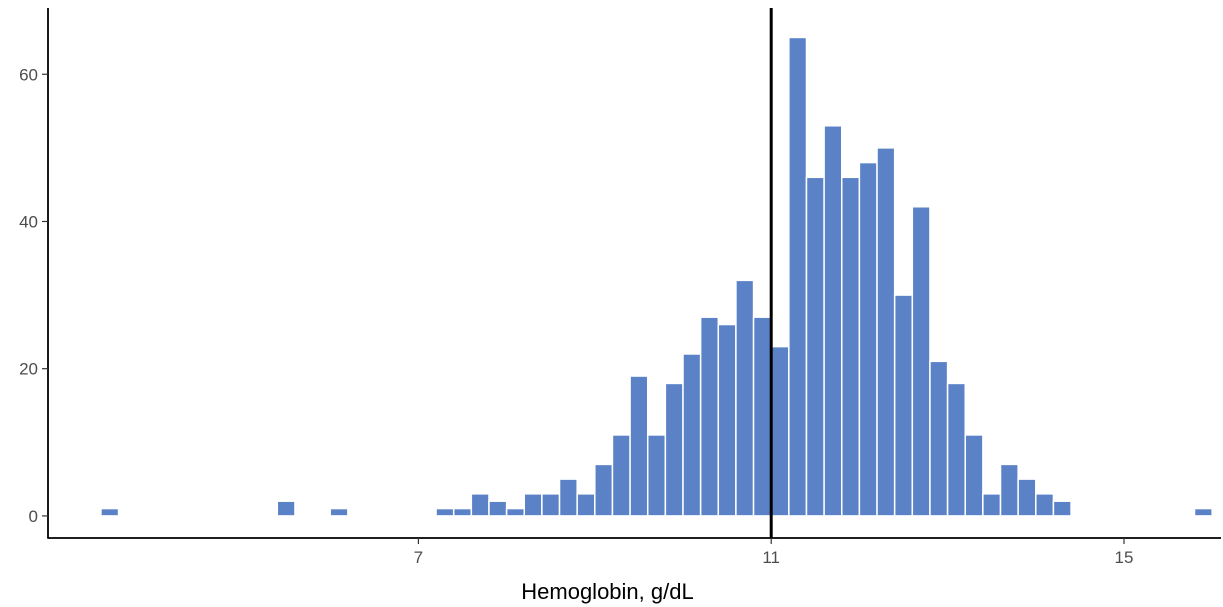  Describe the element at coordinates (771, 557) in the screenshot. I see `x-tick-label: 11` at that location.